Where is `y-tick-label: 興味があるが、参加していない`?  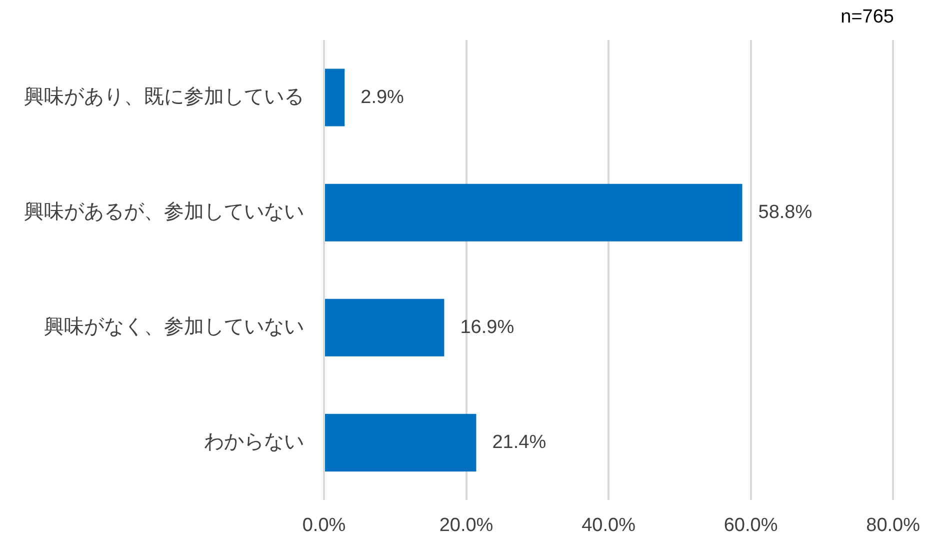 y-tick-label: 興味があるが、参加していない is located at coordinates (164, 212).